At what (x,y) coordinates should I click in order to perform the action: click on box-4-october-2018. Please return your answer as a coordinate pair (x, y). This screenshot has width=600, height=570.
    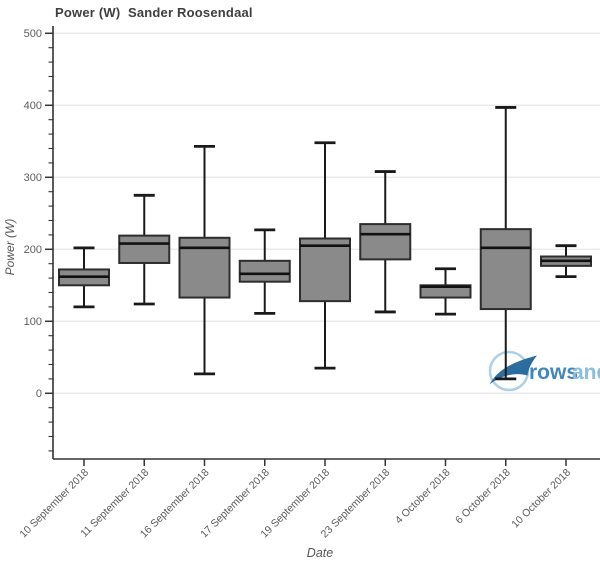
    Looking at the image, I should click on (445, 291).